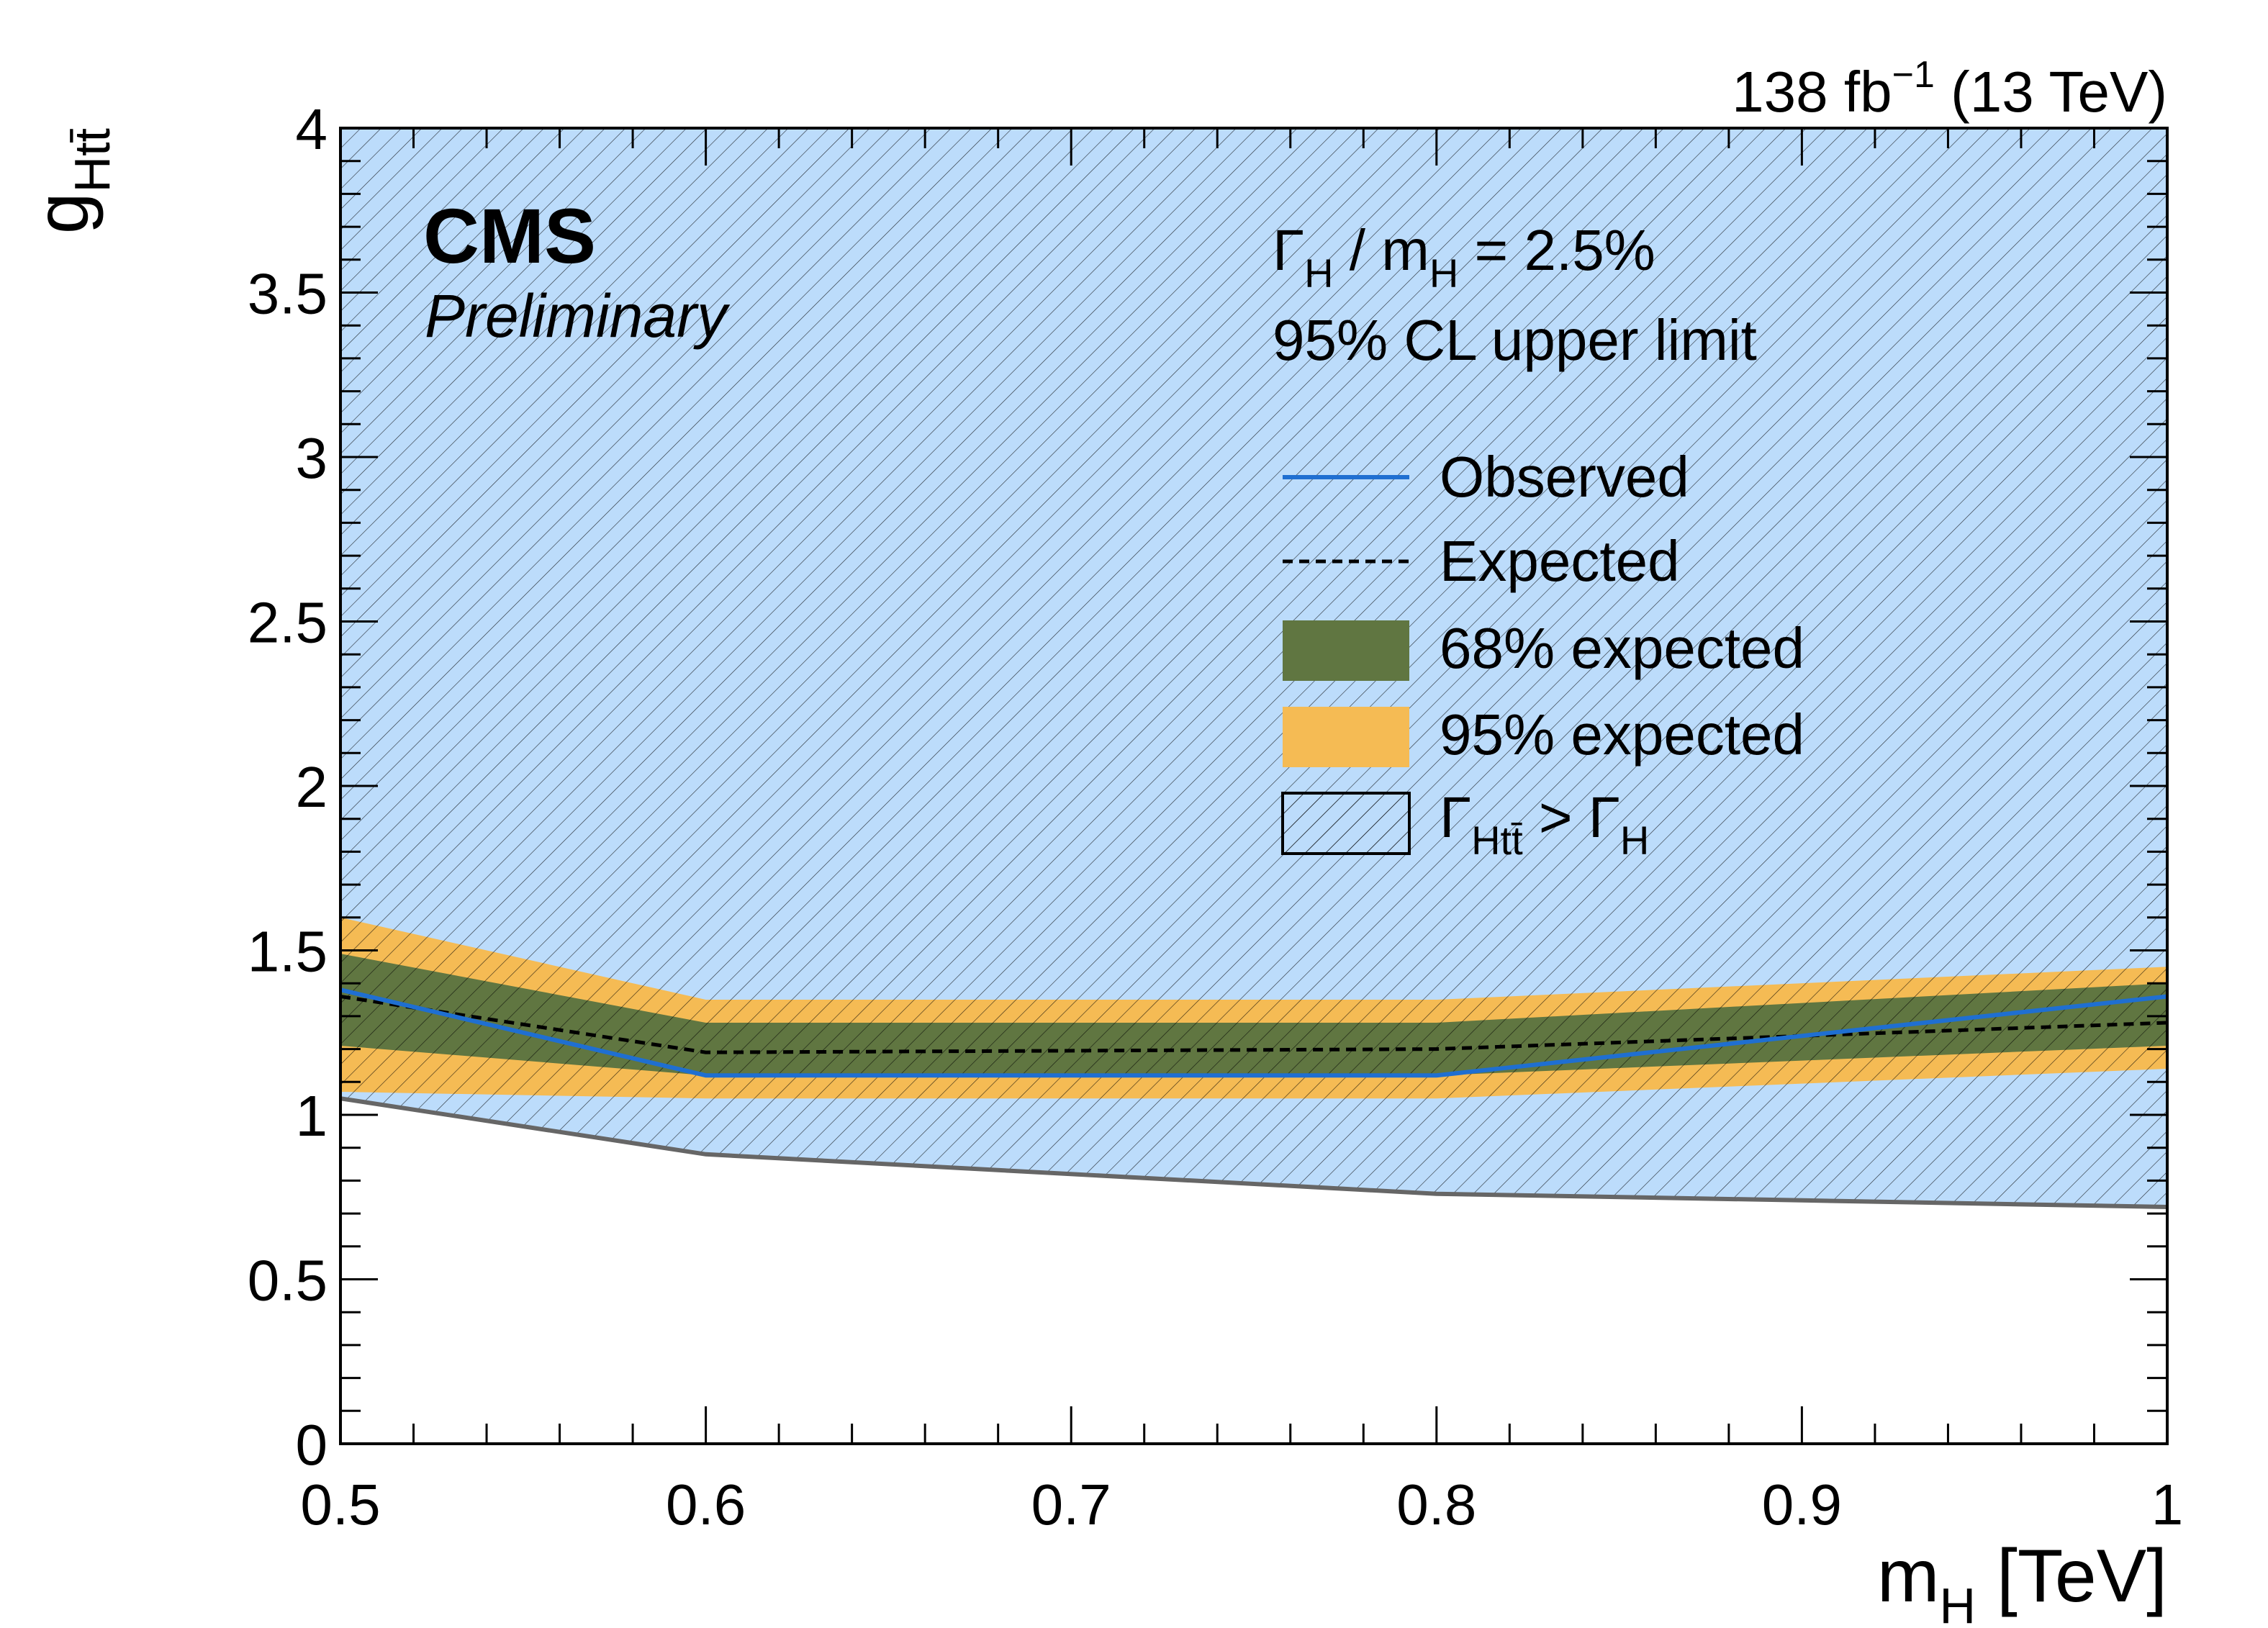 Image resolution: width=2268 pixels, height=1628 pixels. Describe the element at coordinates (288, 623) in the screenshot. I see `y-tick-label: 2.5` at that location.